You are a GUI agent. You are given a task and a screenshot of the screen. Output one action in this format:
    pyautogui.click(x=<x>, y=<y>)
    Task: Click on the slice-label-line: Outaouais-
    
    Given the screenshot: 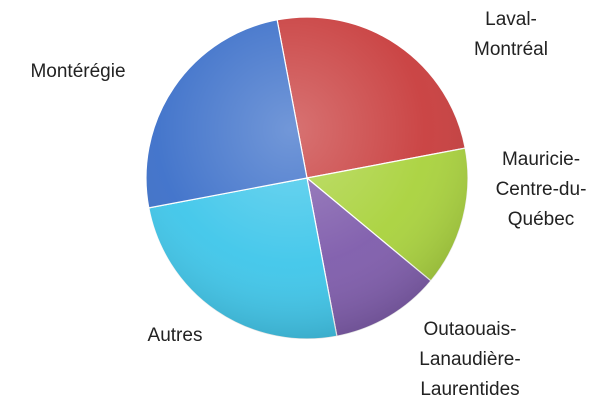 What is the action you would take?
    pyautogui.click(x=470, y=329)
    